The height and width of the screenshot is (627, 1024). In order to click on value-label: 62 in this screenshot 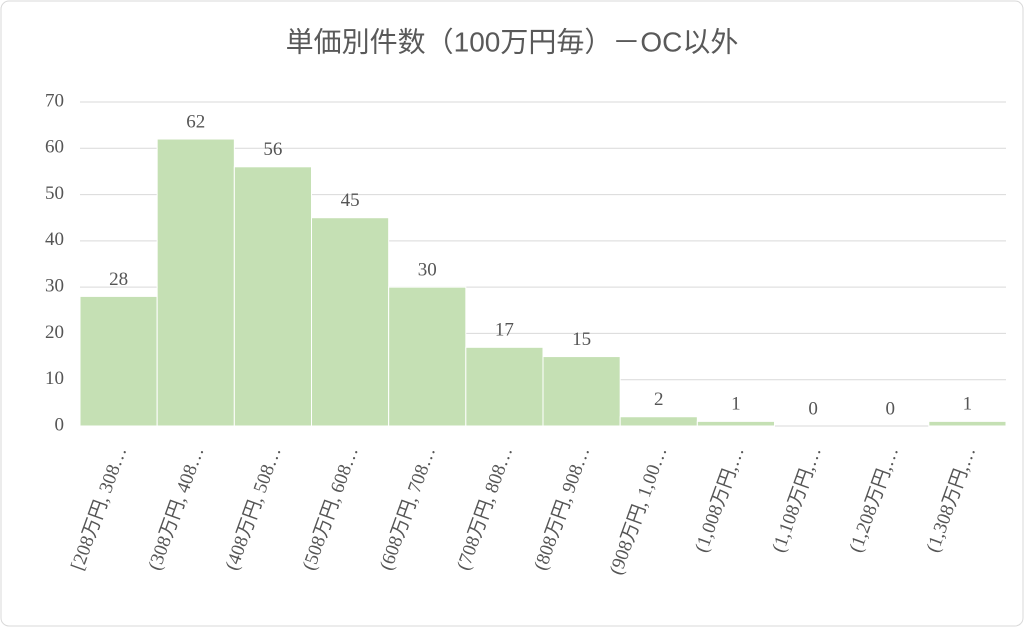, I will do `click(195, 121)`.